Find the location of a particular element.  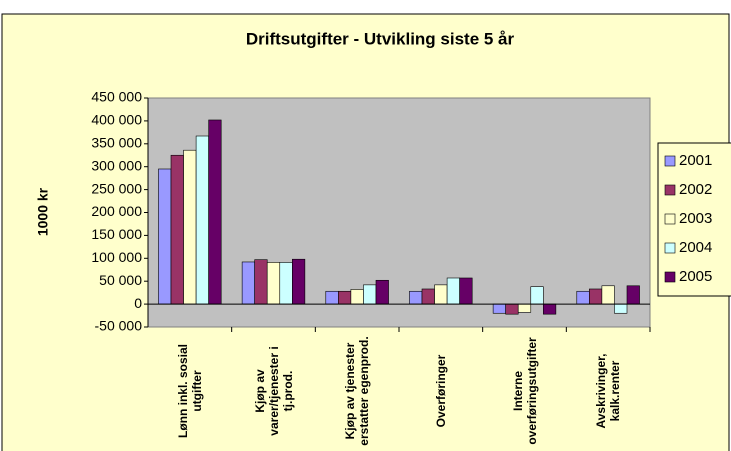

legend-label: 2005 is located at coordinates (695, 276).